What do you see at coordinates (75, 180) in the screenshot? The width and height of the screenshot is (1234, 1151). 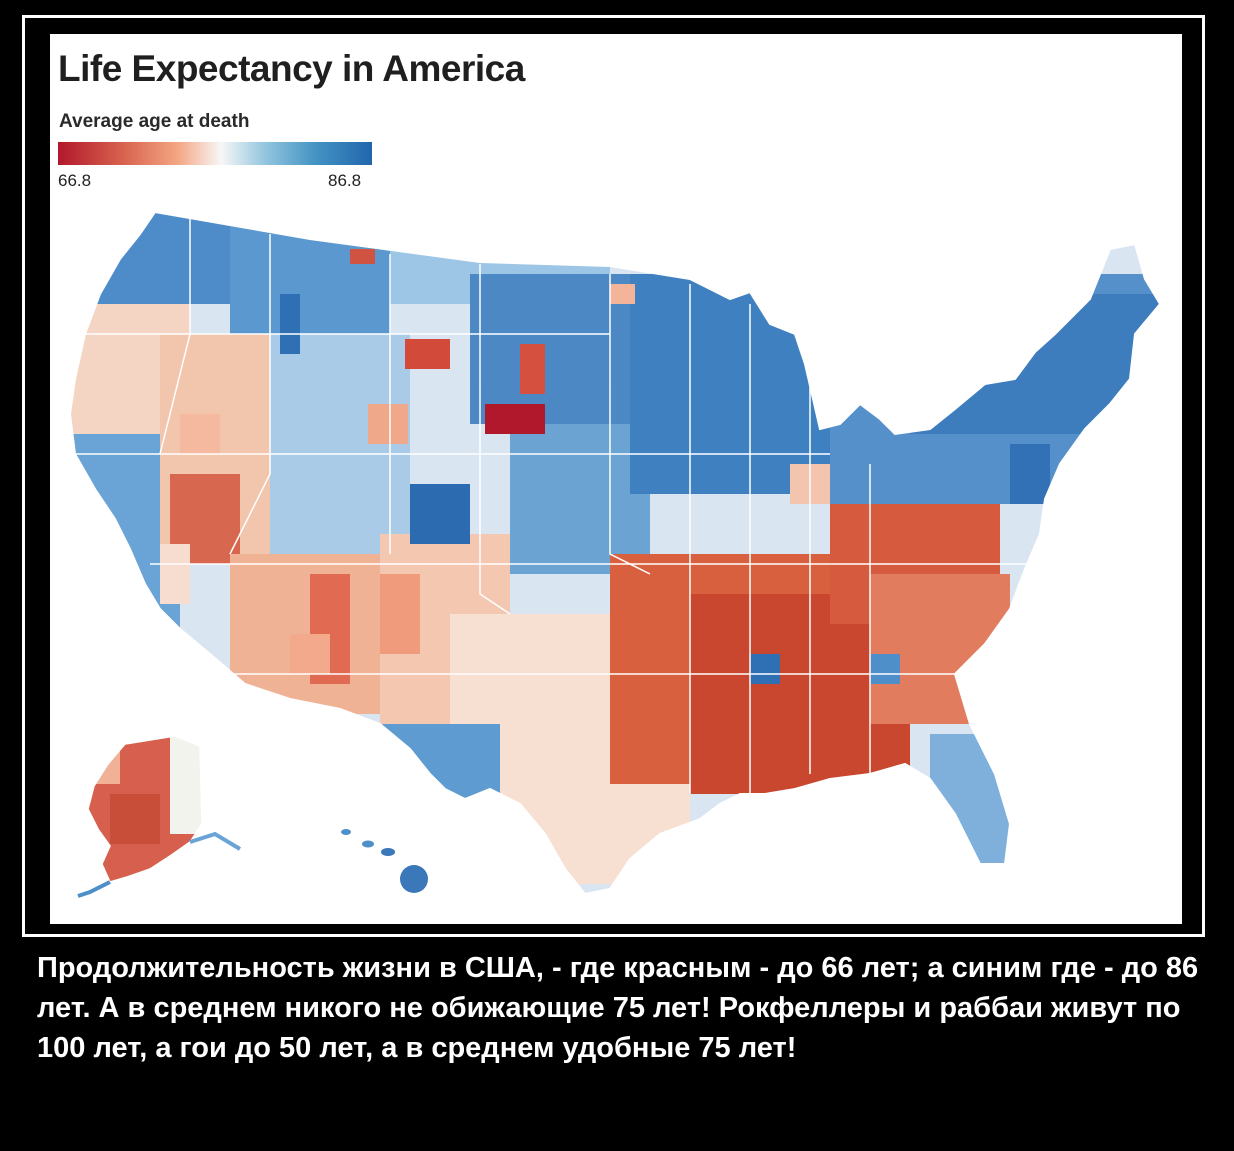 I see `legend-min-value: 66.8` at bounding box center [75, 180].